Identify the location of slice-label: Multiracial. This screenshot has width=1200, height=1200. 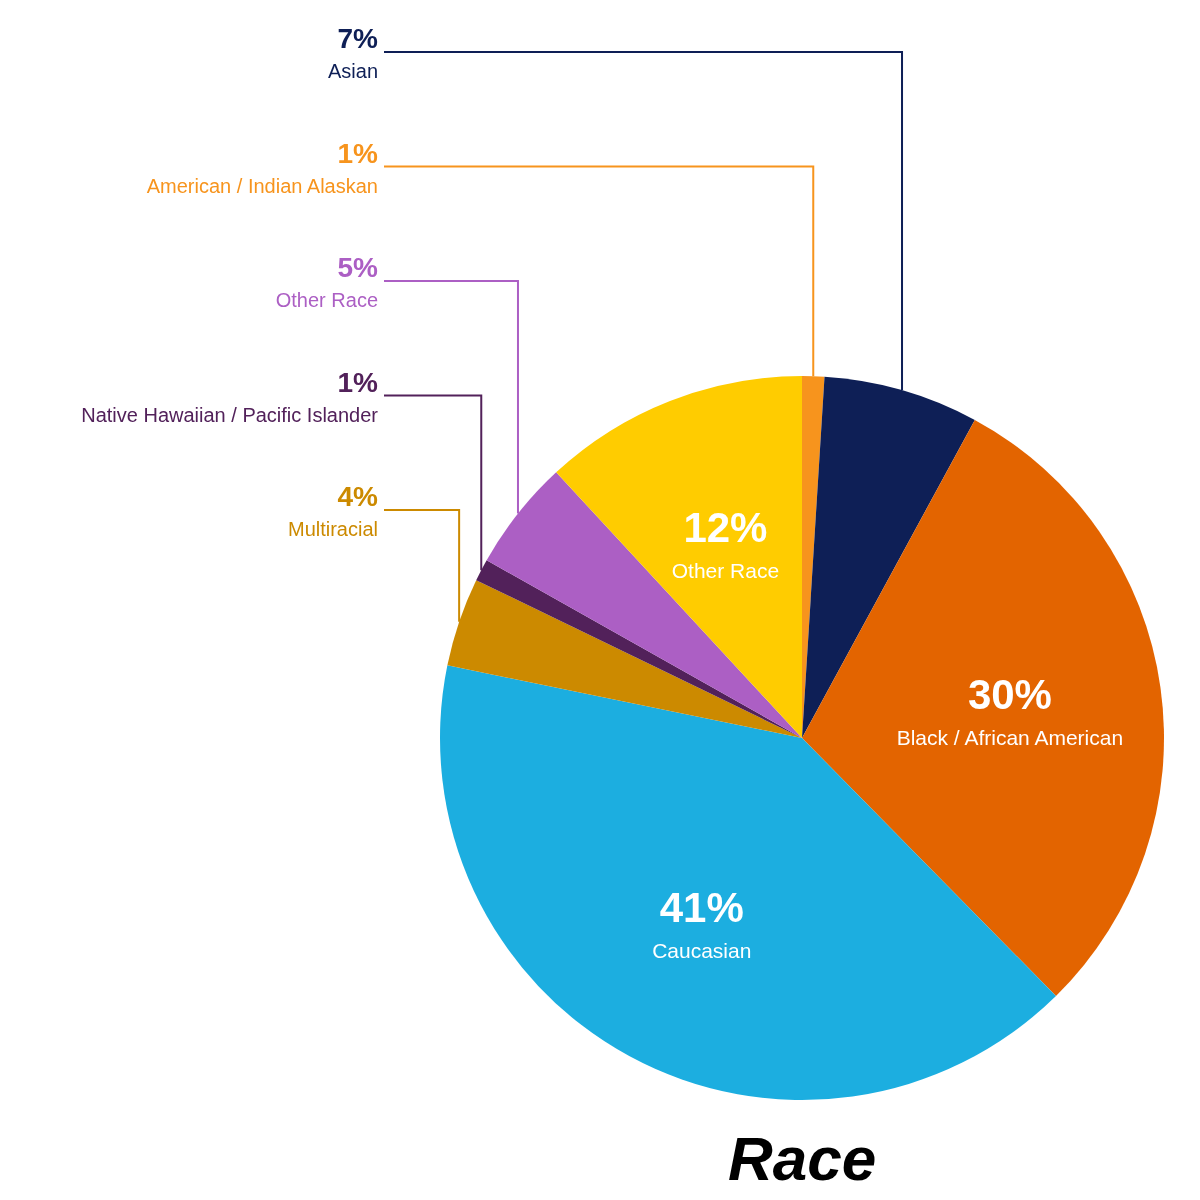
(332, 529).